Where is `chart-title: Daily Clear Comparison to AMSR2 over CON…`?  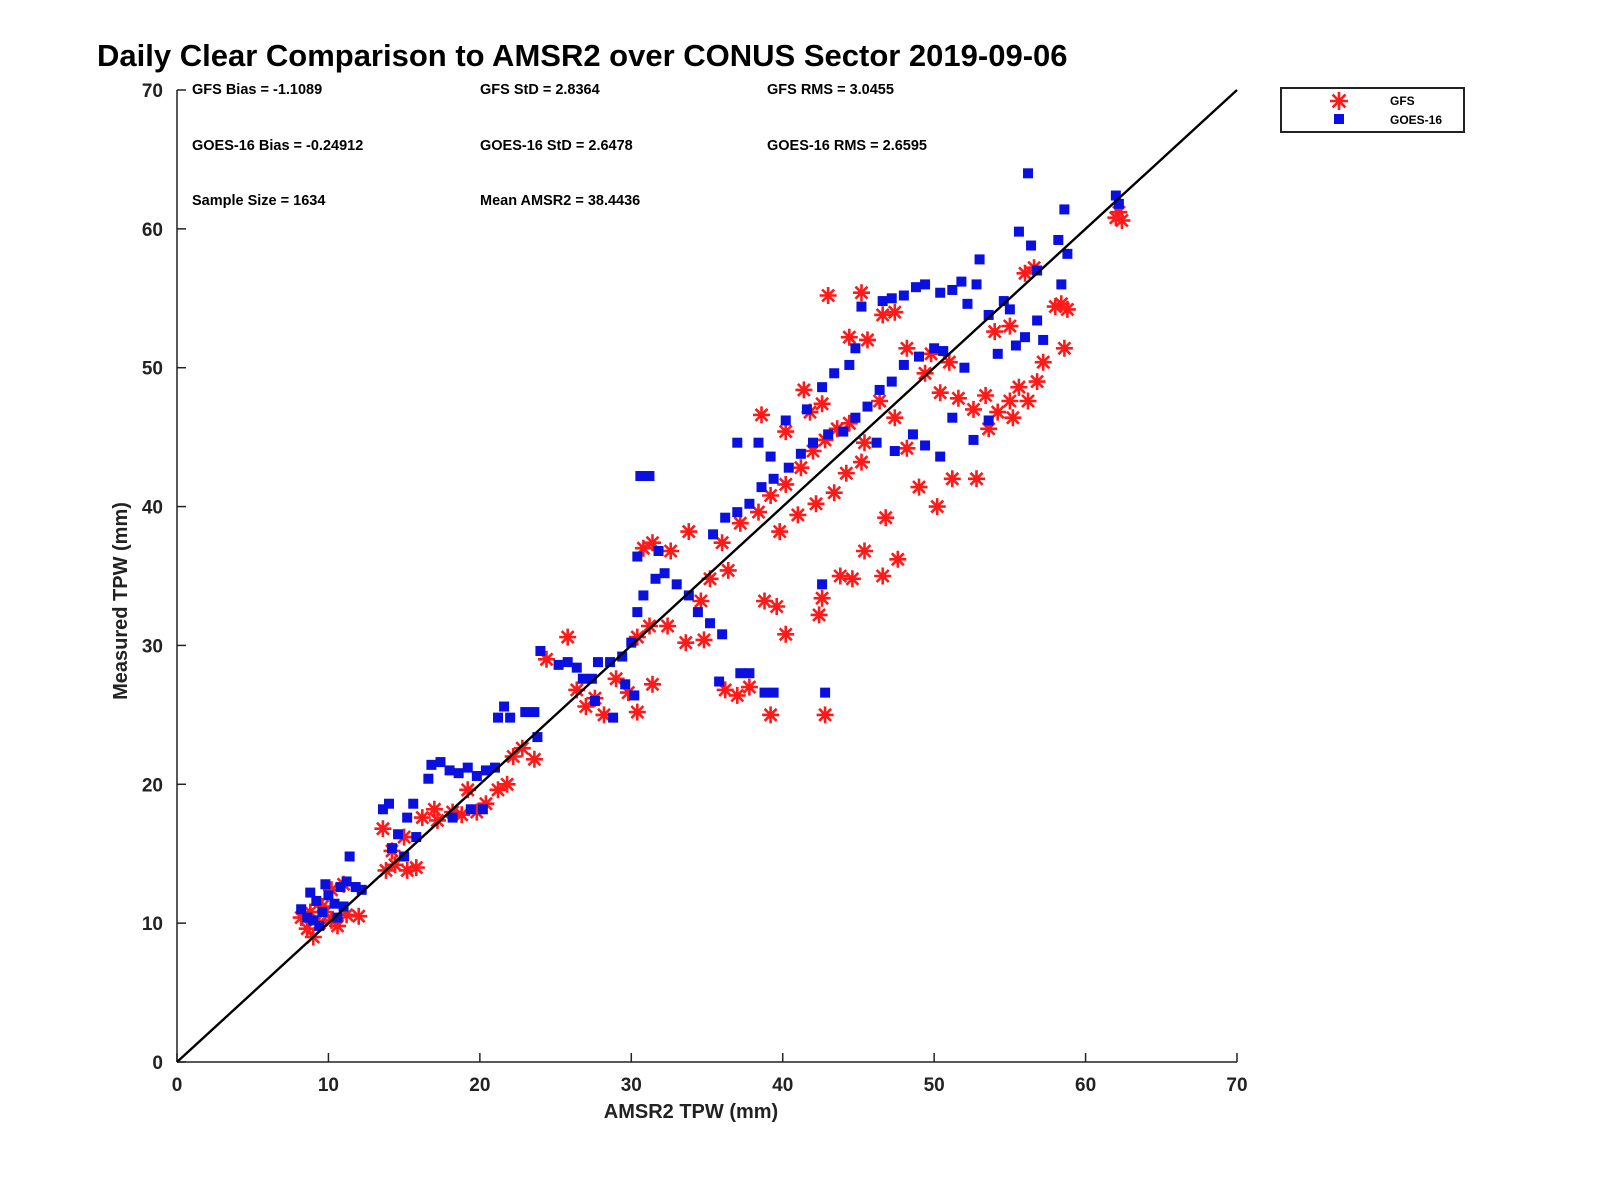 chart-title: Daily Clear Comparison to AMSR2 over CON… is located at coordinates (582, 55).